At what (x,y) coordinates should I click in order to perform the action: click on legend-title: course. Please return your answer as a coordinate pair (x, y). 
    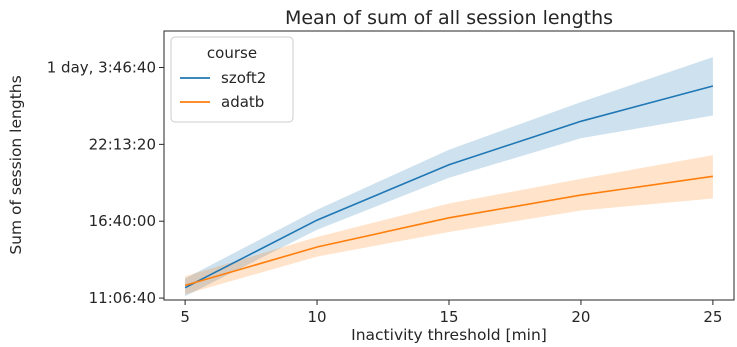
    Looking at the image, I should click on (232, 53).